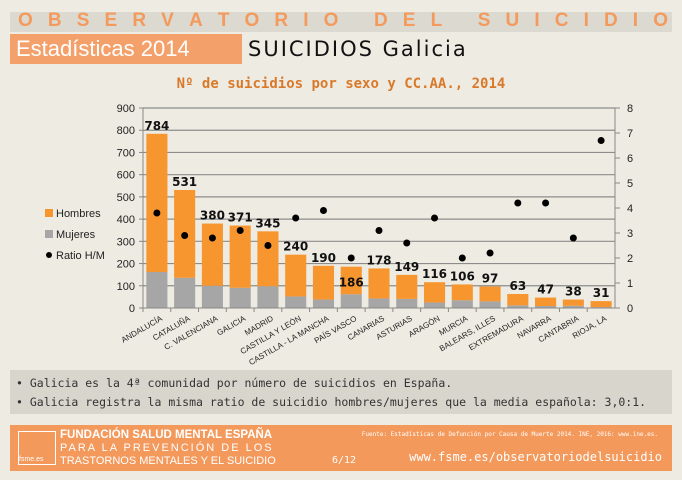  Describe the element at coordinates (126, 131) in the screenshot. I see `y-left-tick-label: 800` at that location.